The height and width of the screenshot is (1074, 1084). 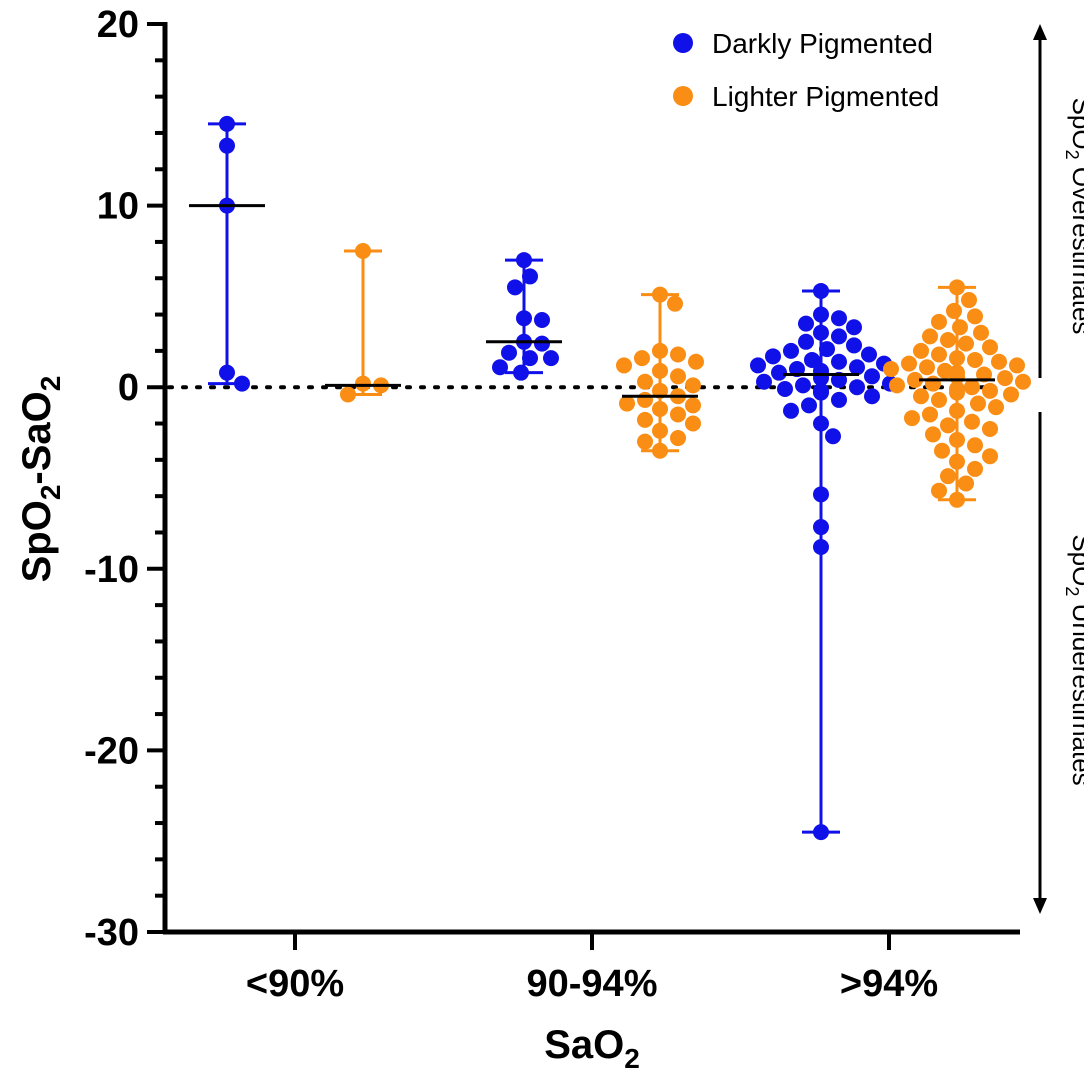 I want to click on annotations: SpO2 Overestimates SpO2 Underestimates, so click(x=1058, y=469).